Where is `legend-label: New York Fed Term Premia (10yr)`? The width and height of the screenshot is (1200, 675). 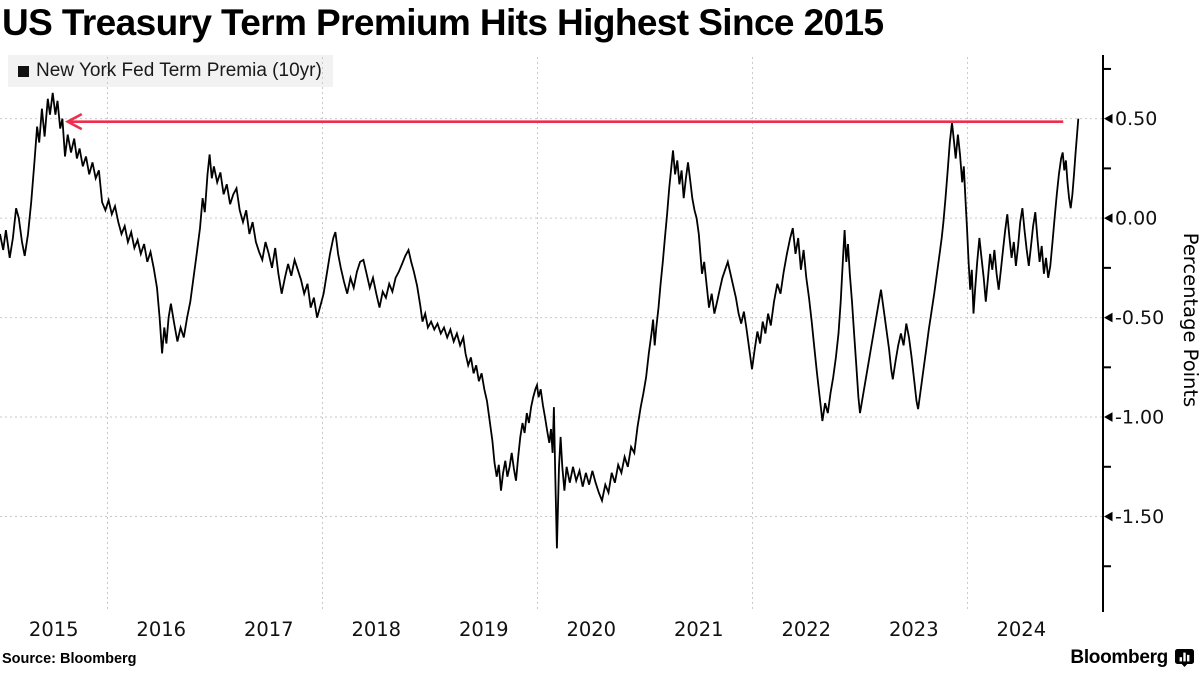
legend-label: New York Fed Term Premia (10yr) is located at coordinates (179, 70).